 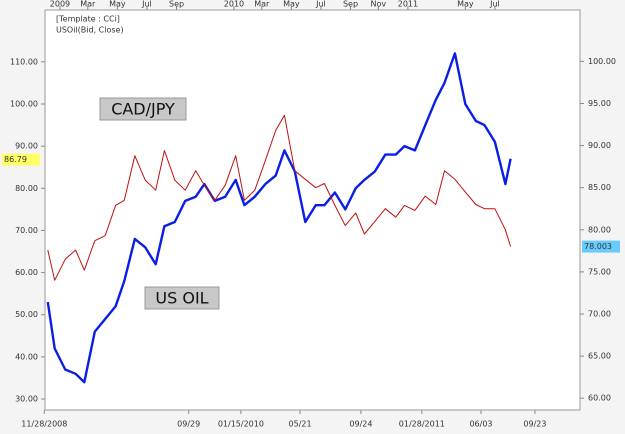 I want to click on y2-tick-label: 65.00, so click(x=599, y=356).